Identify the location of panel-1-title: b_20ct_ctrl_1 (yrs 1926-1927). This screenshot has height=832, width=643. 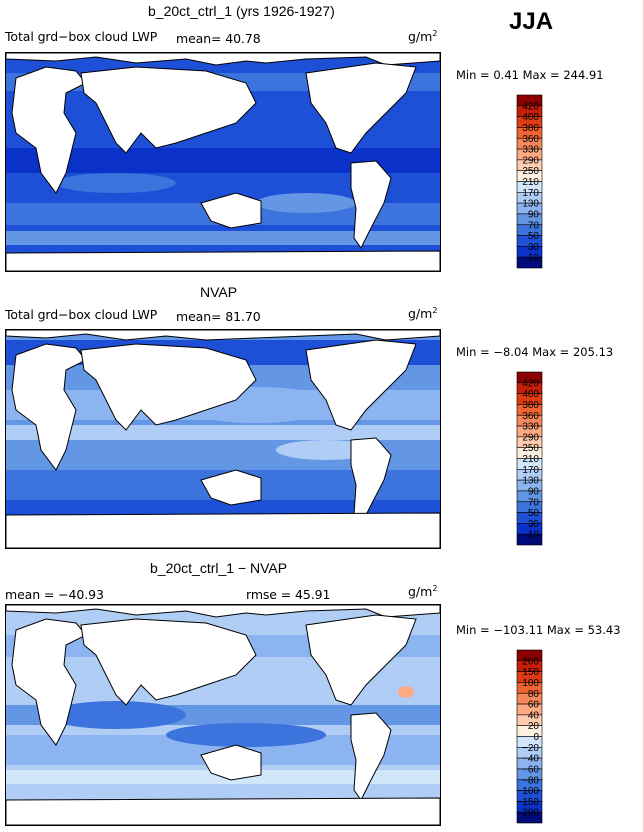
(241, 11).